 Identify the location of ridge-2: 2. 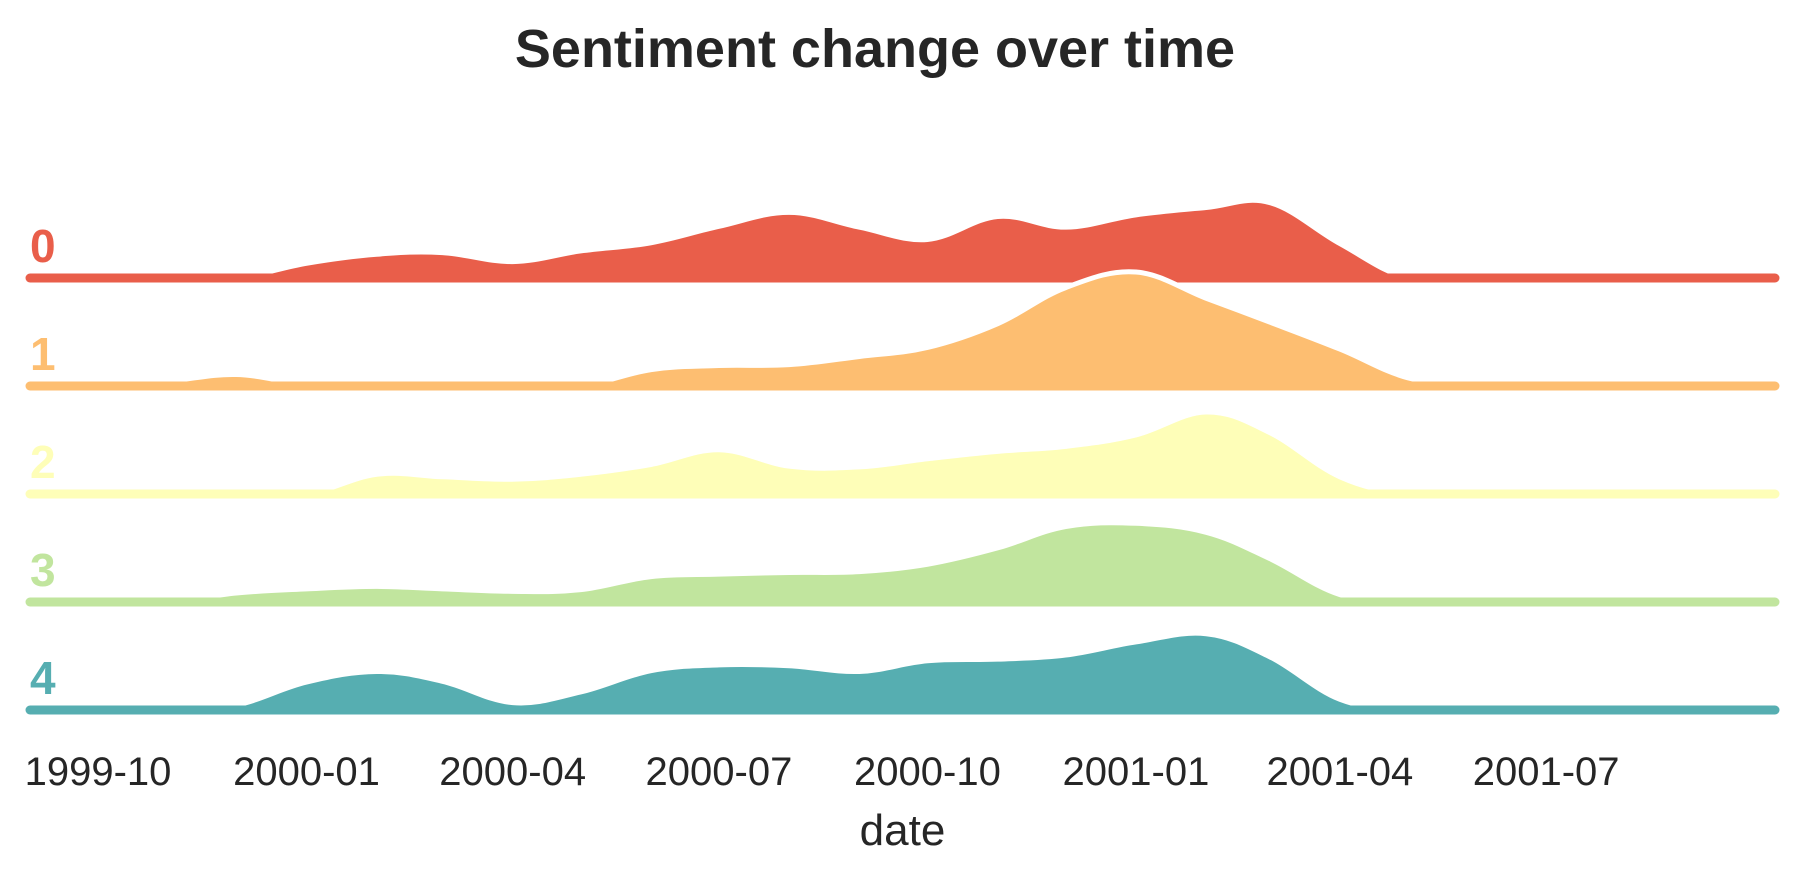
(902, 454).